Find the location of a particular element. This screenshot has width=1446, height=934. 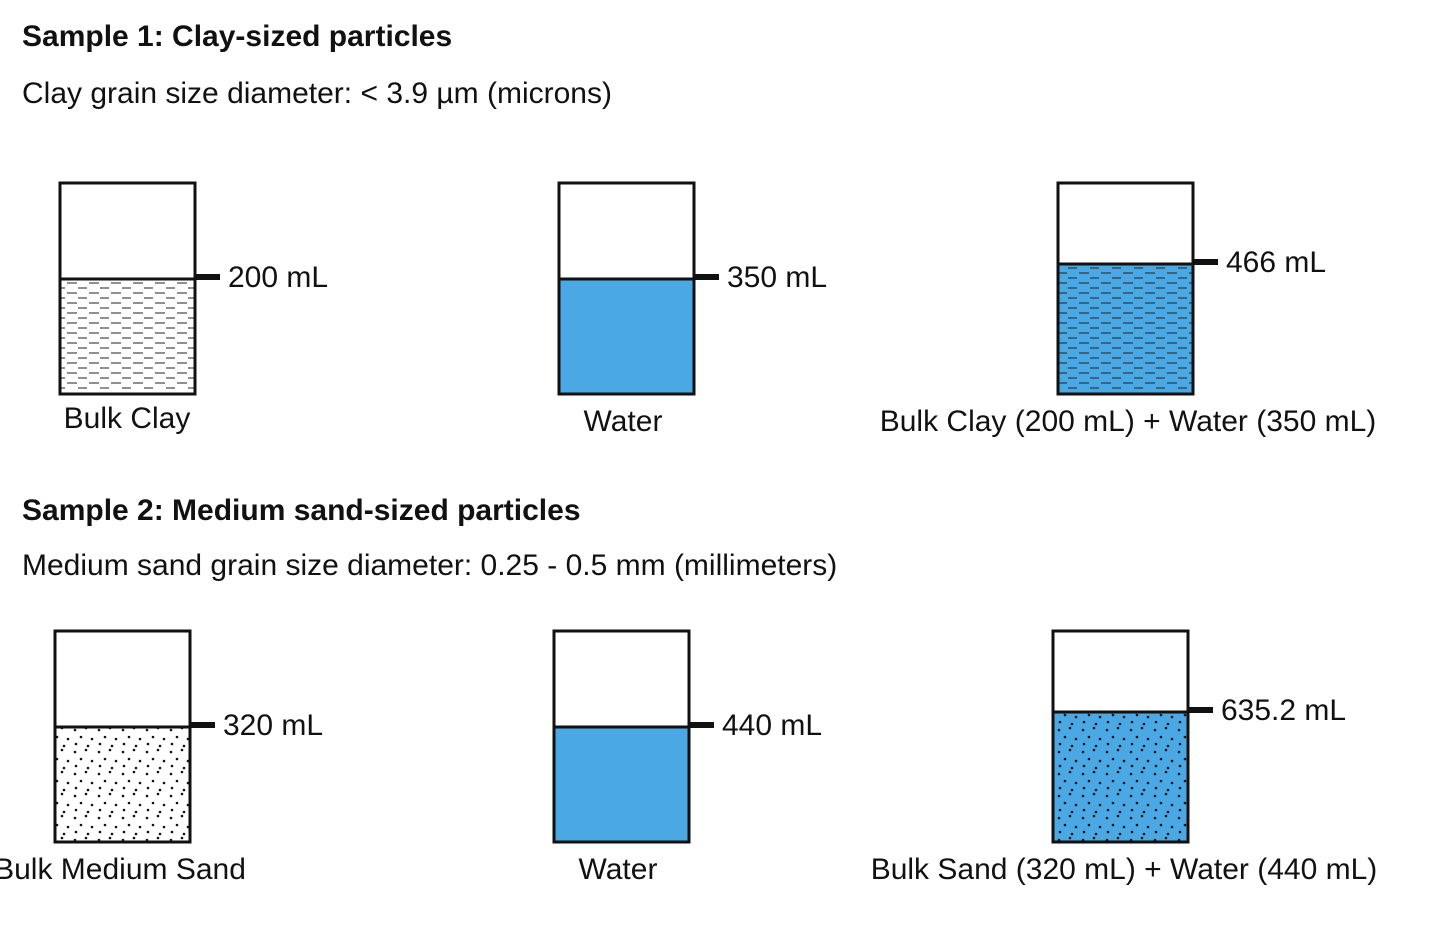

beaker-caption: Bulk Medium Sand is located at coordinates (123, 869).